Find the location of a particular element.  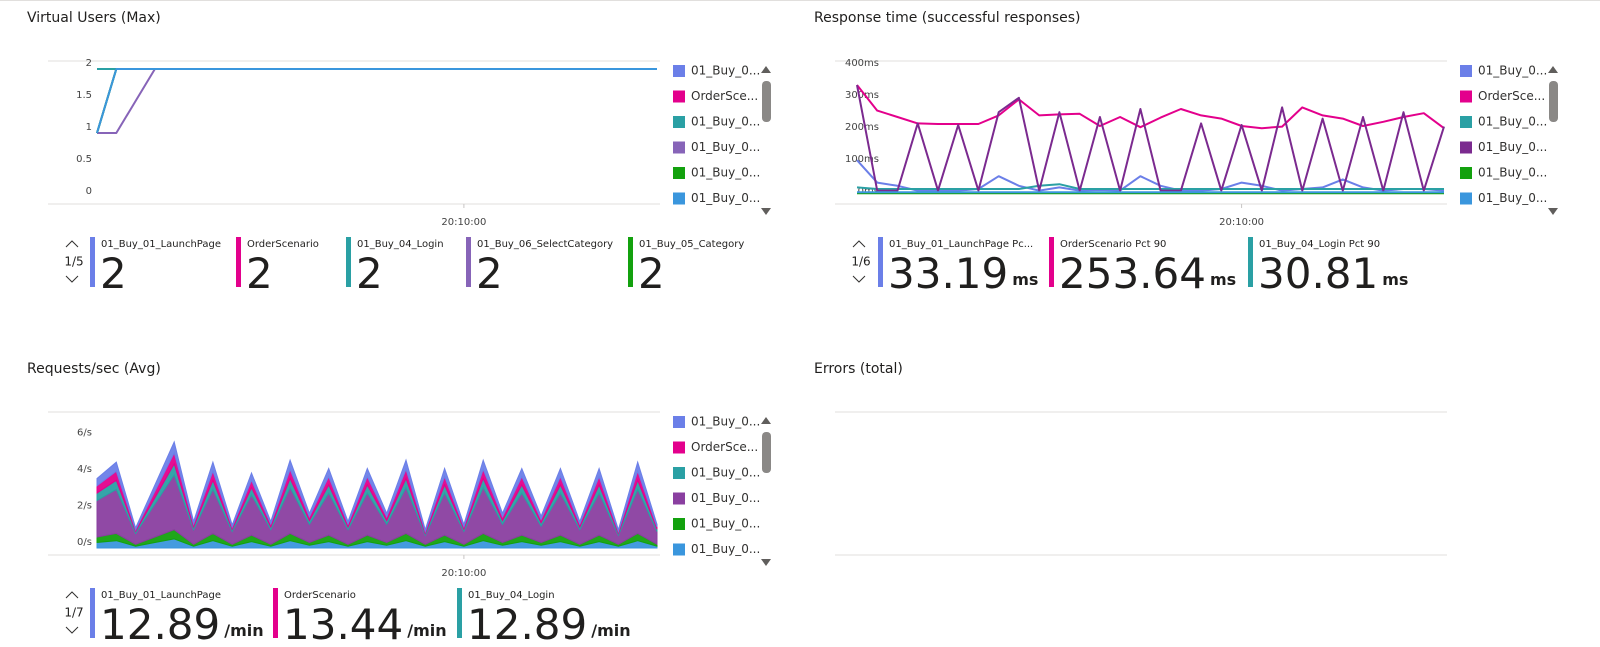

pager: 1/7 is located at coordinates (73, 613).